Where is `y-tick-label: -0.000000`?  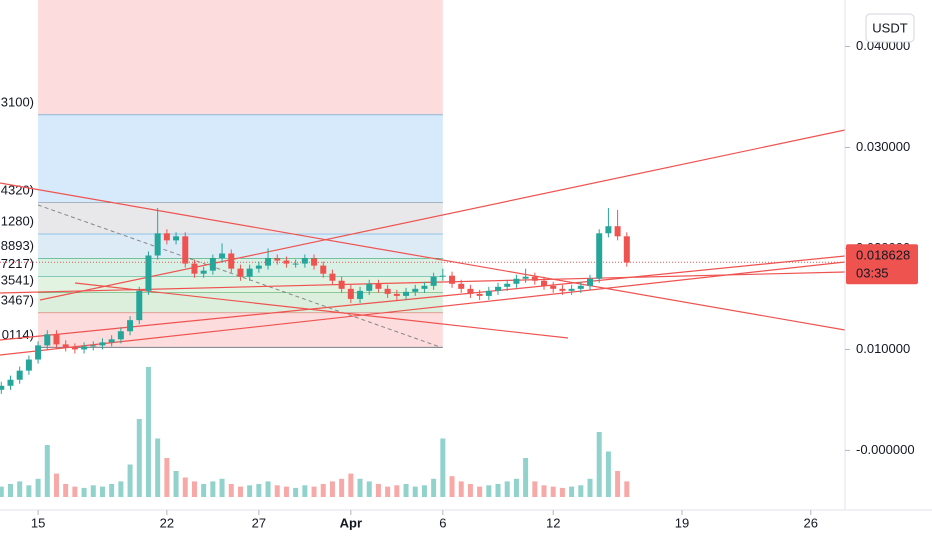
y-tick-label: -0.000000 is located at coordinates (885, 449).